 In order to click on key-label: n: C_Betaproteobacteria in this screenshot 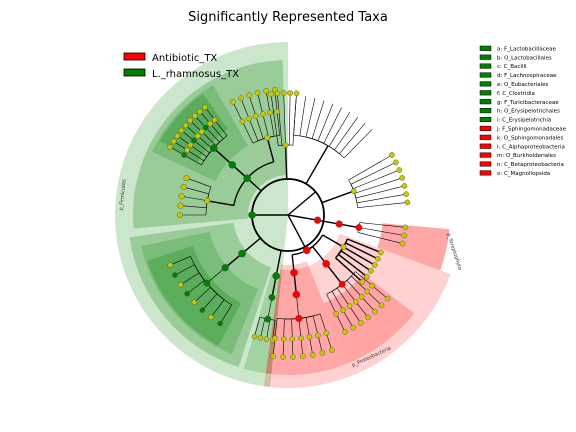, I will do `click(530, 165)`.